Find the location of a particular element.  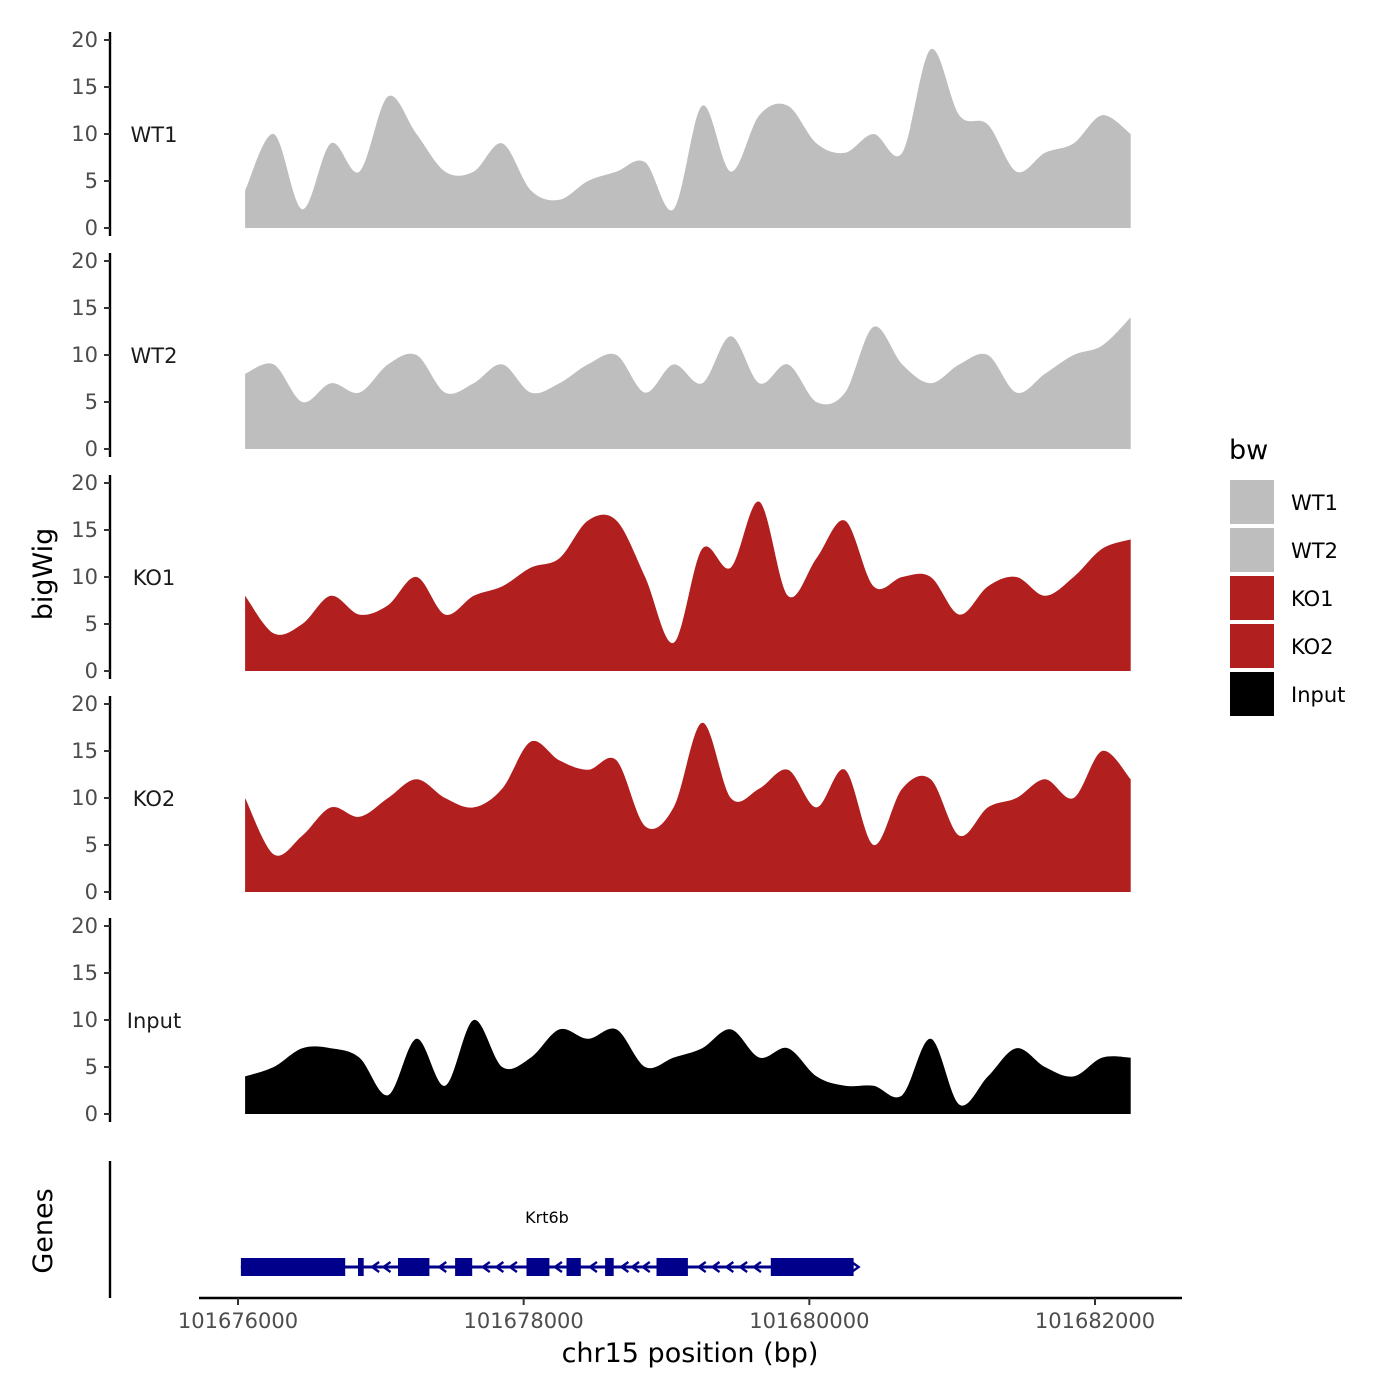

legend-title: bw is located at coordinates (1248, 450).